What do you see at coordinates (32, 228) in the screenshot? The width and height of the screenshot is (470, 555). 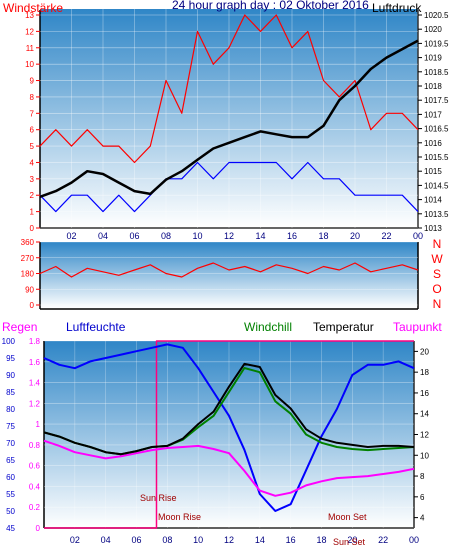 I see `wind-tick-label: 0` at bounding box center [32, 228].